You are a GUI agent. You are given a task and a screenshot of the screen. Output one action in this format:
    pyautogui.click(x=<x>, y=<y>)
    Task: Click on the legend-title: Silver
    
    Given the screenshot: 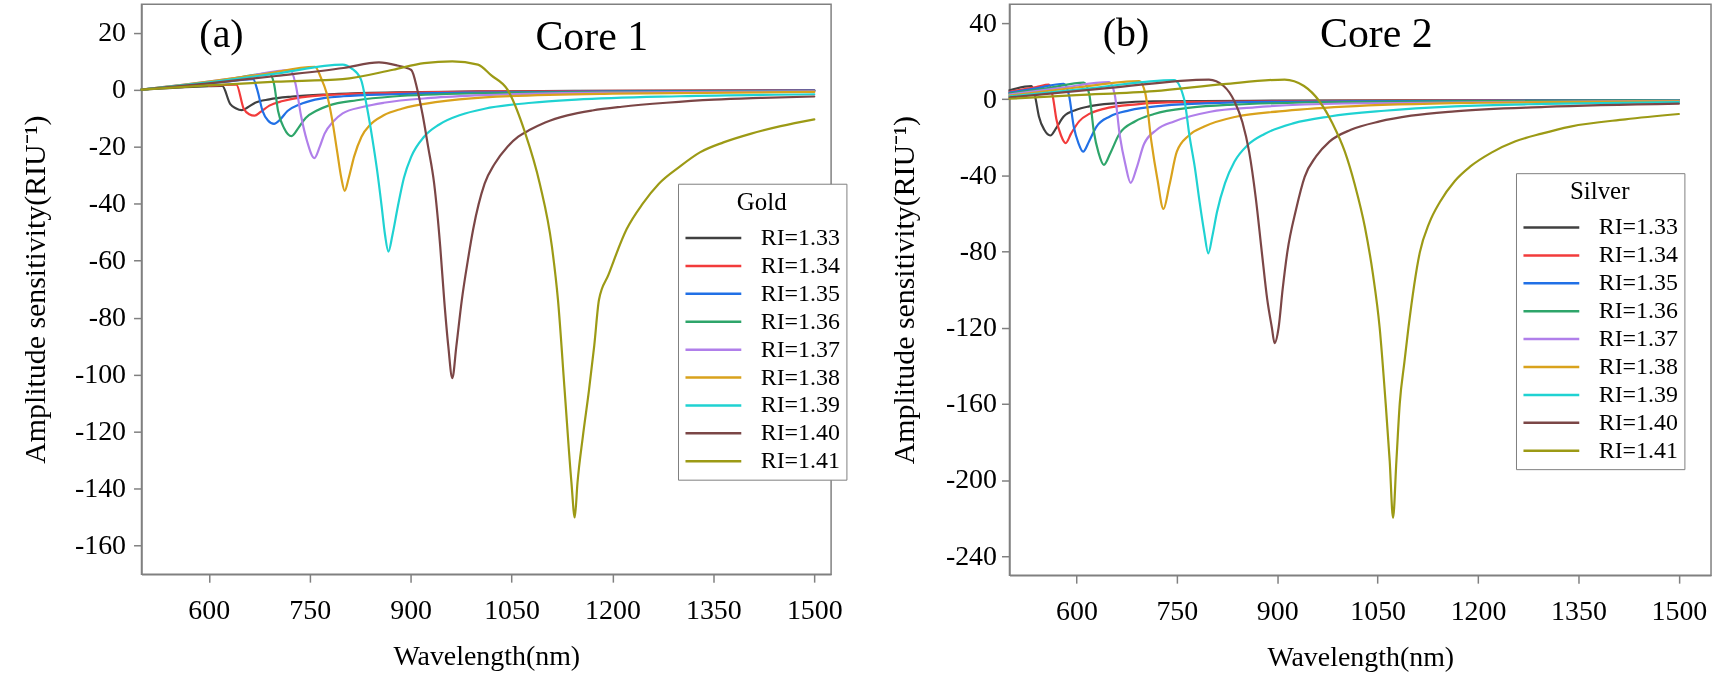 What is the action you would take?
    pyautogui.click(x=1600, y=191)
    